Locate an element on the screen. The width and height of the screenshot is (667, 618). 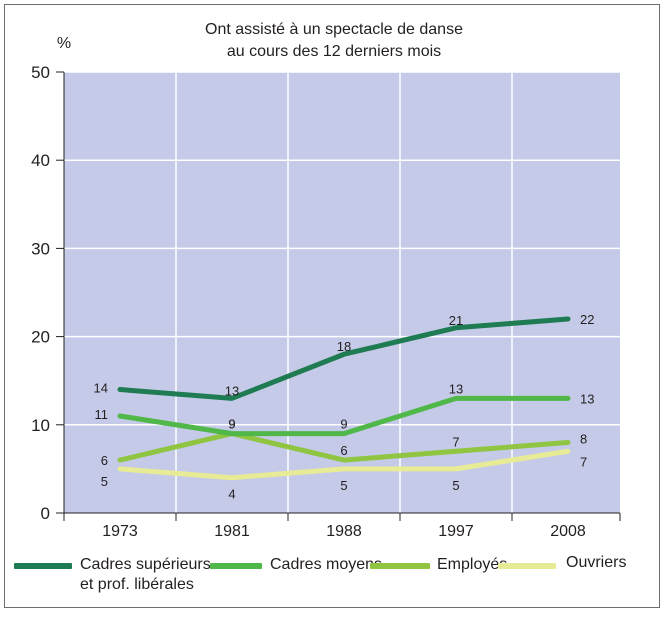
data-label: 14 is located at coordinates (101, 388).